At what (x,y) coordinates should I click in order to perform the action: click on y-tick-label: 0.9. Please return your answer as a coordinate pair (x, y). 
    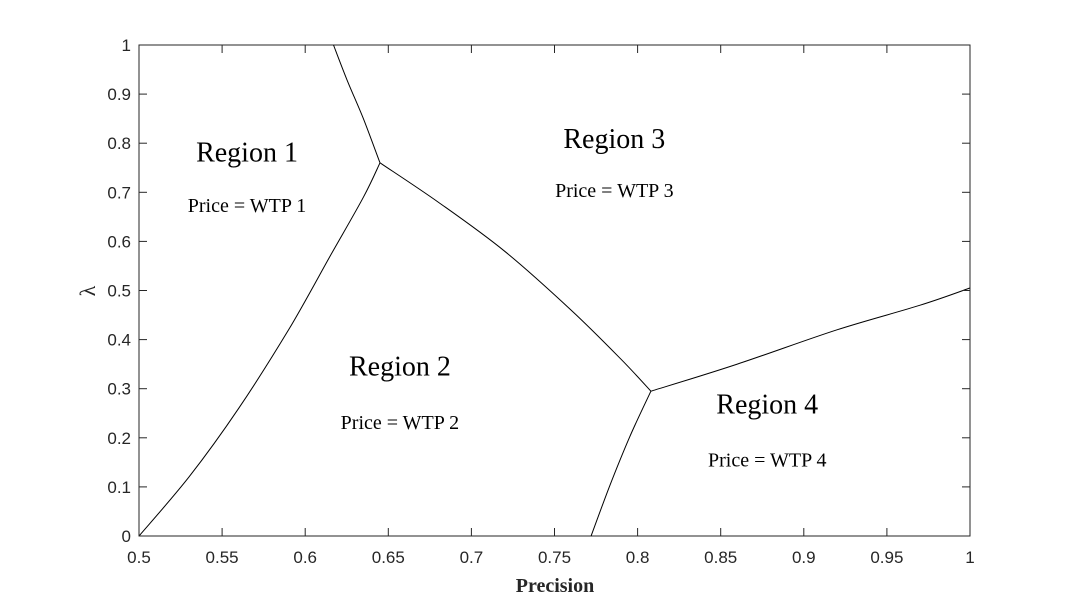
    Looking at the image, I should click on (119, 94).